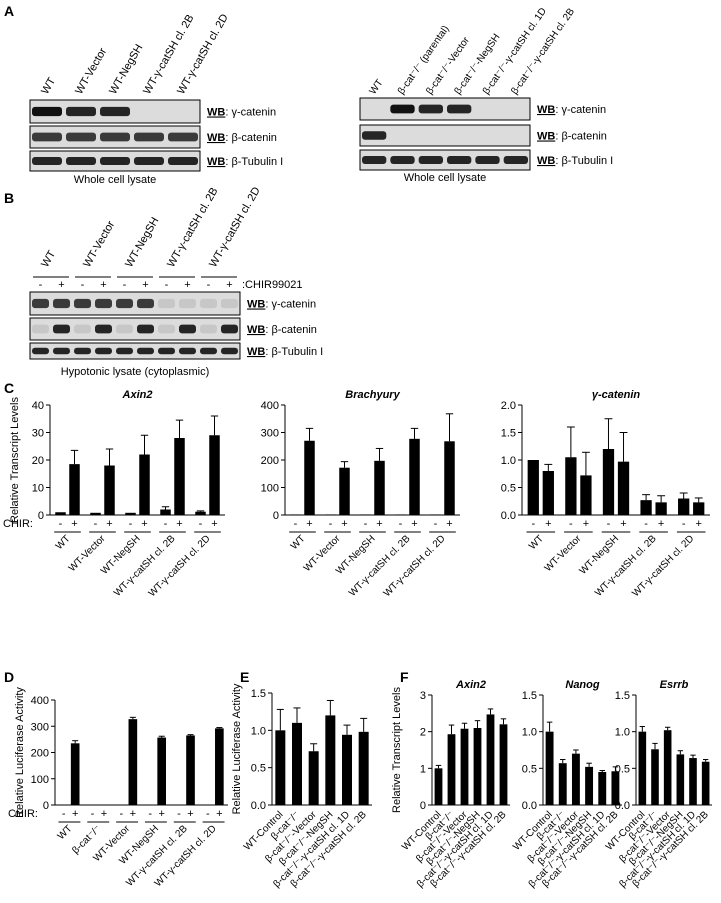  I want to click on y-axis-label: Relative Transcript Levels, so click(15, 460).